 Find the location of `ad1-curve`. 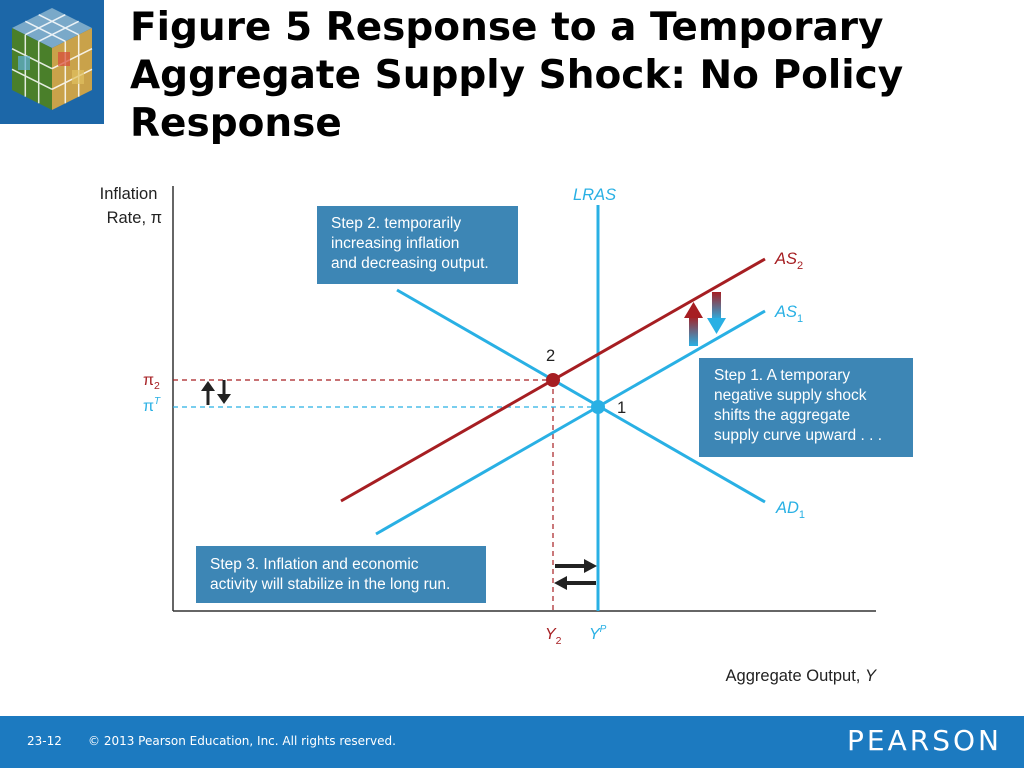

ad1-curve is located at coordinates (581, 396).